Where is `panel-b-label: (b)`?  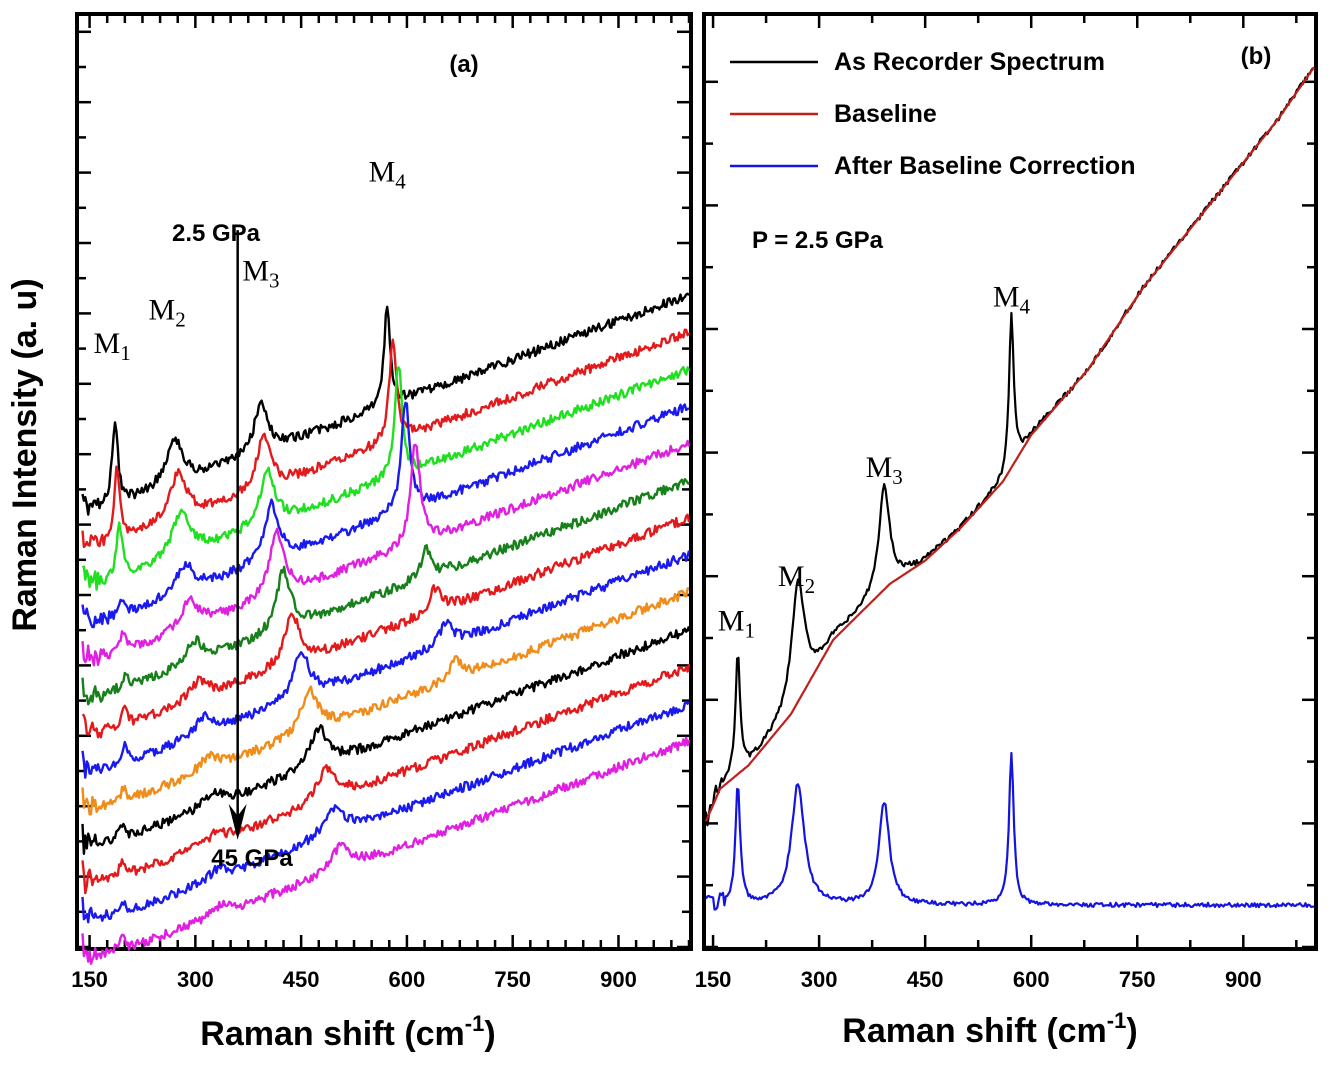
panel-b-label: (b) is located at coordinates (1256, 56).